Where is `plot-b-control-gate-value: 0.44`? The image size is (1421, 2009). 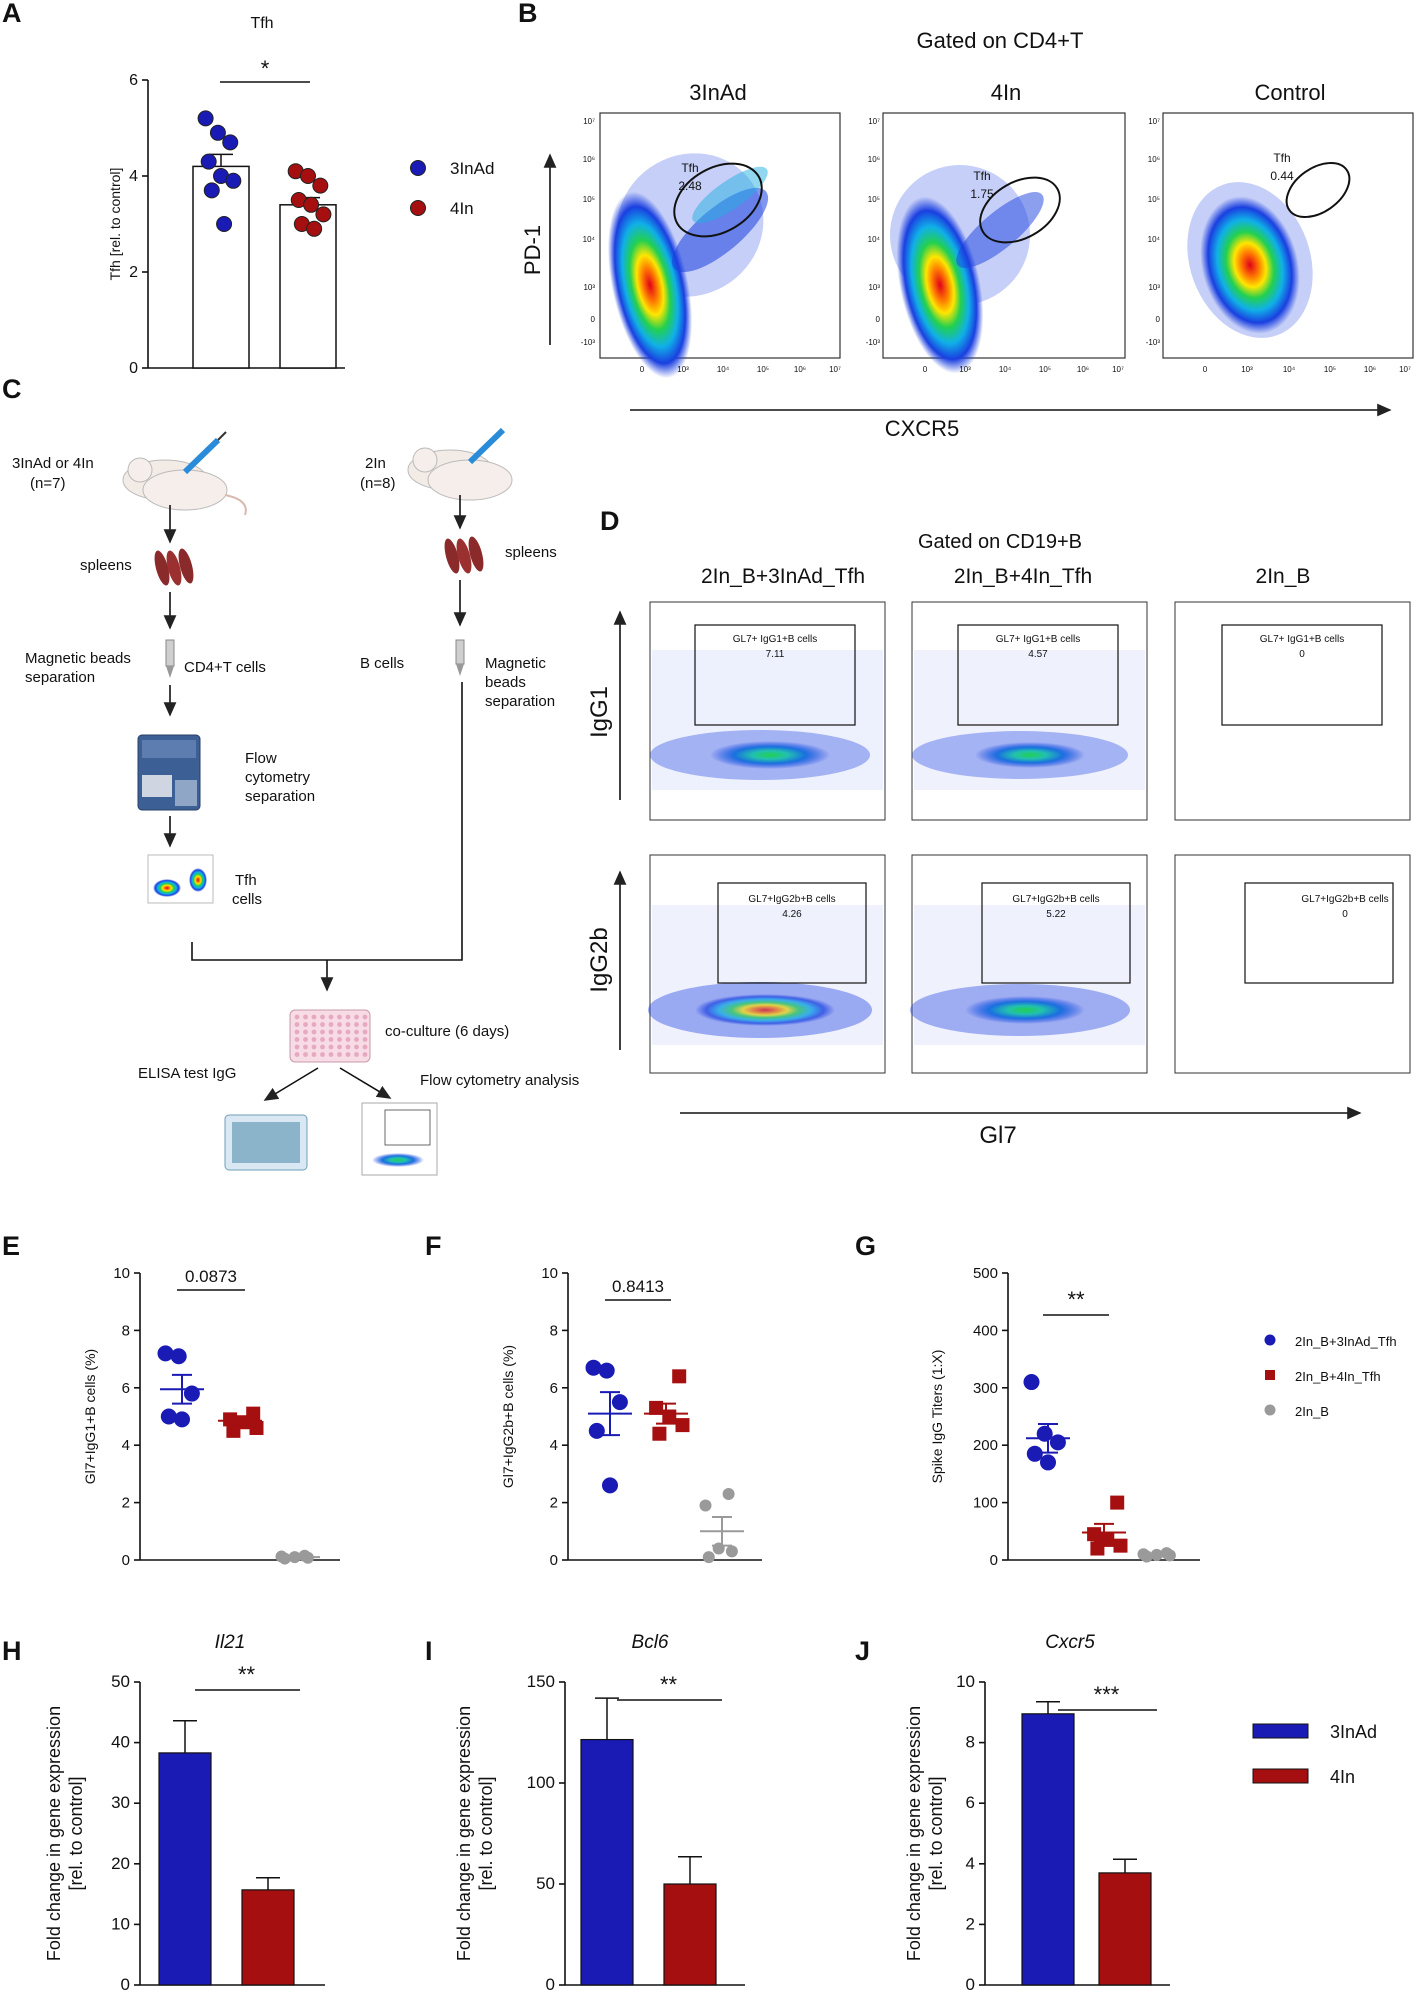 plot-b-control-gate-value: 0.44 is located at coordinates (1282, 176).